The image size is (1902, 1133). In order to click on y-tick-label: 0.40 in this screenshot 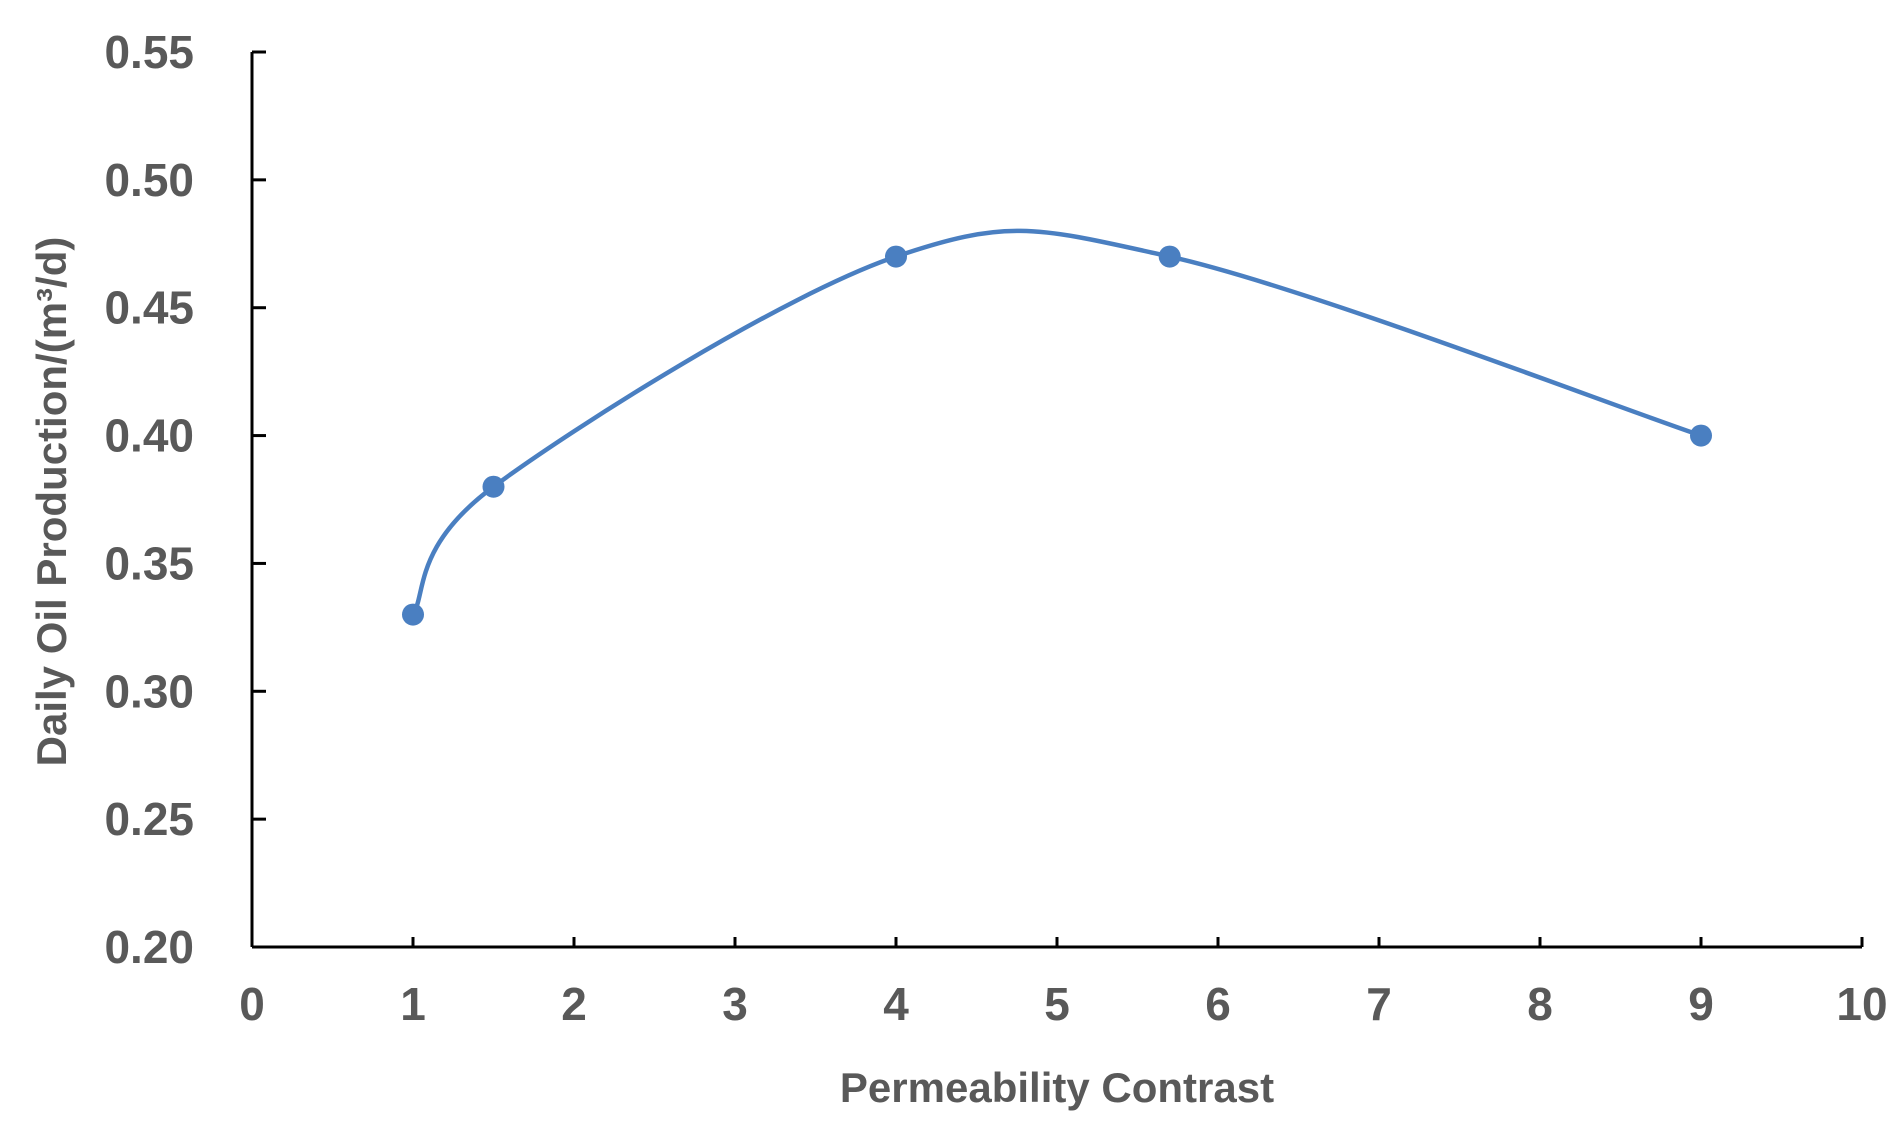, I will do `click(149, 436)`.